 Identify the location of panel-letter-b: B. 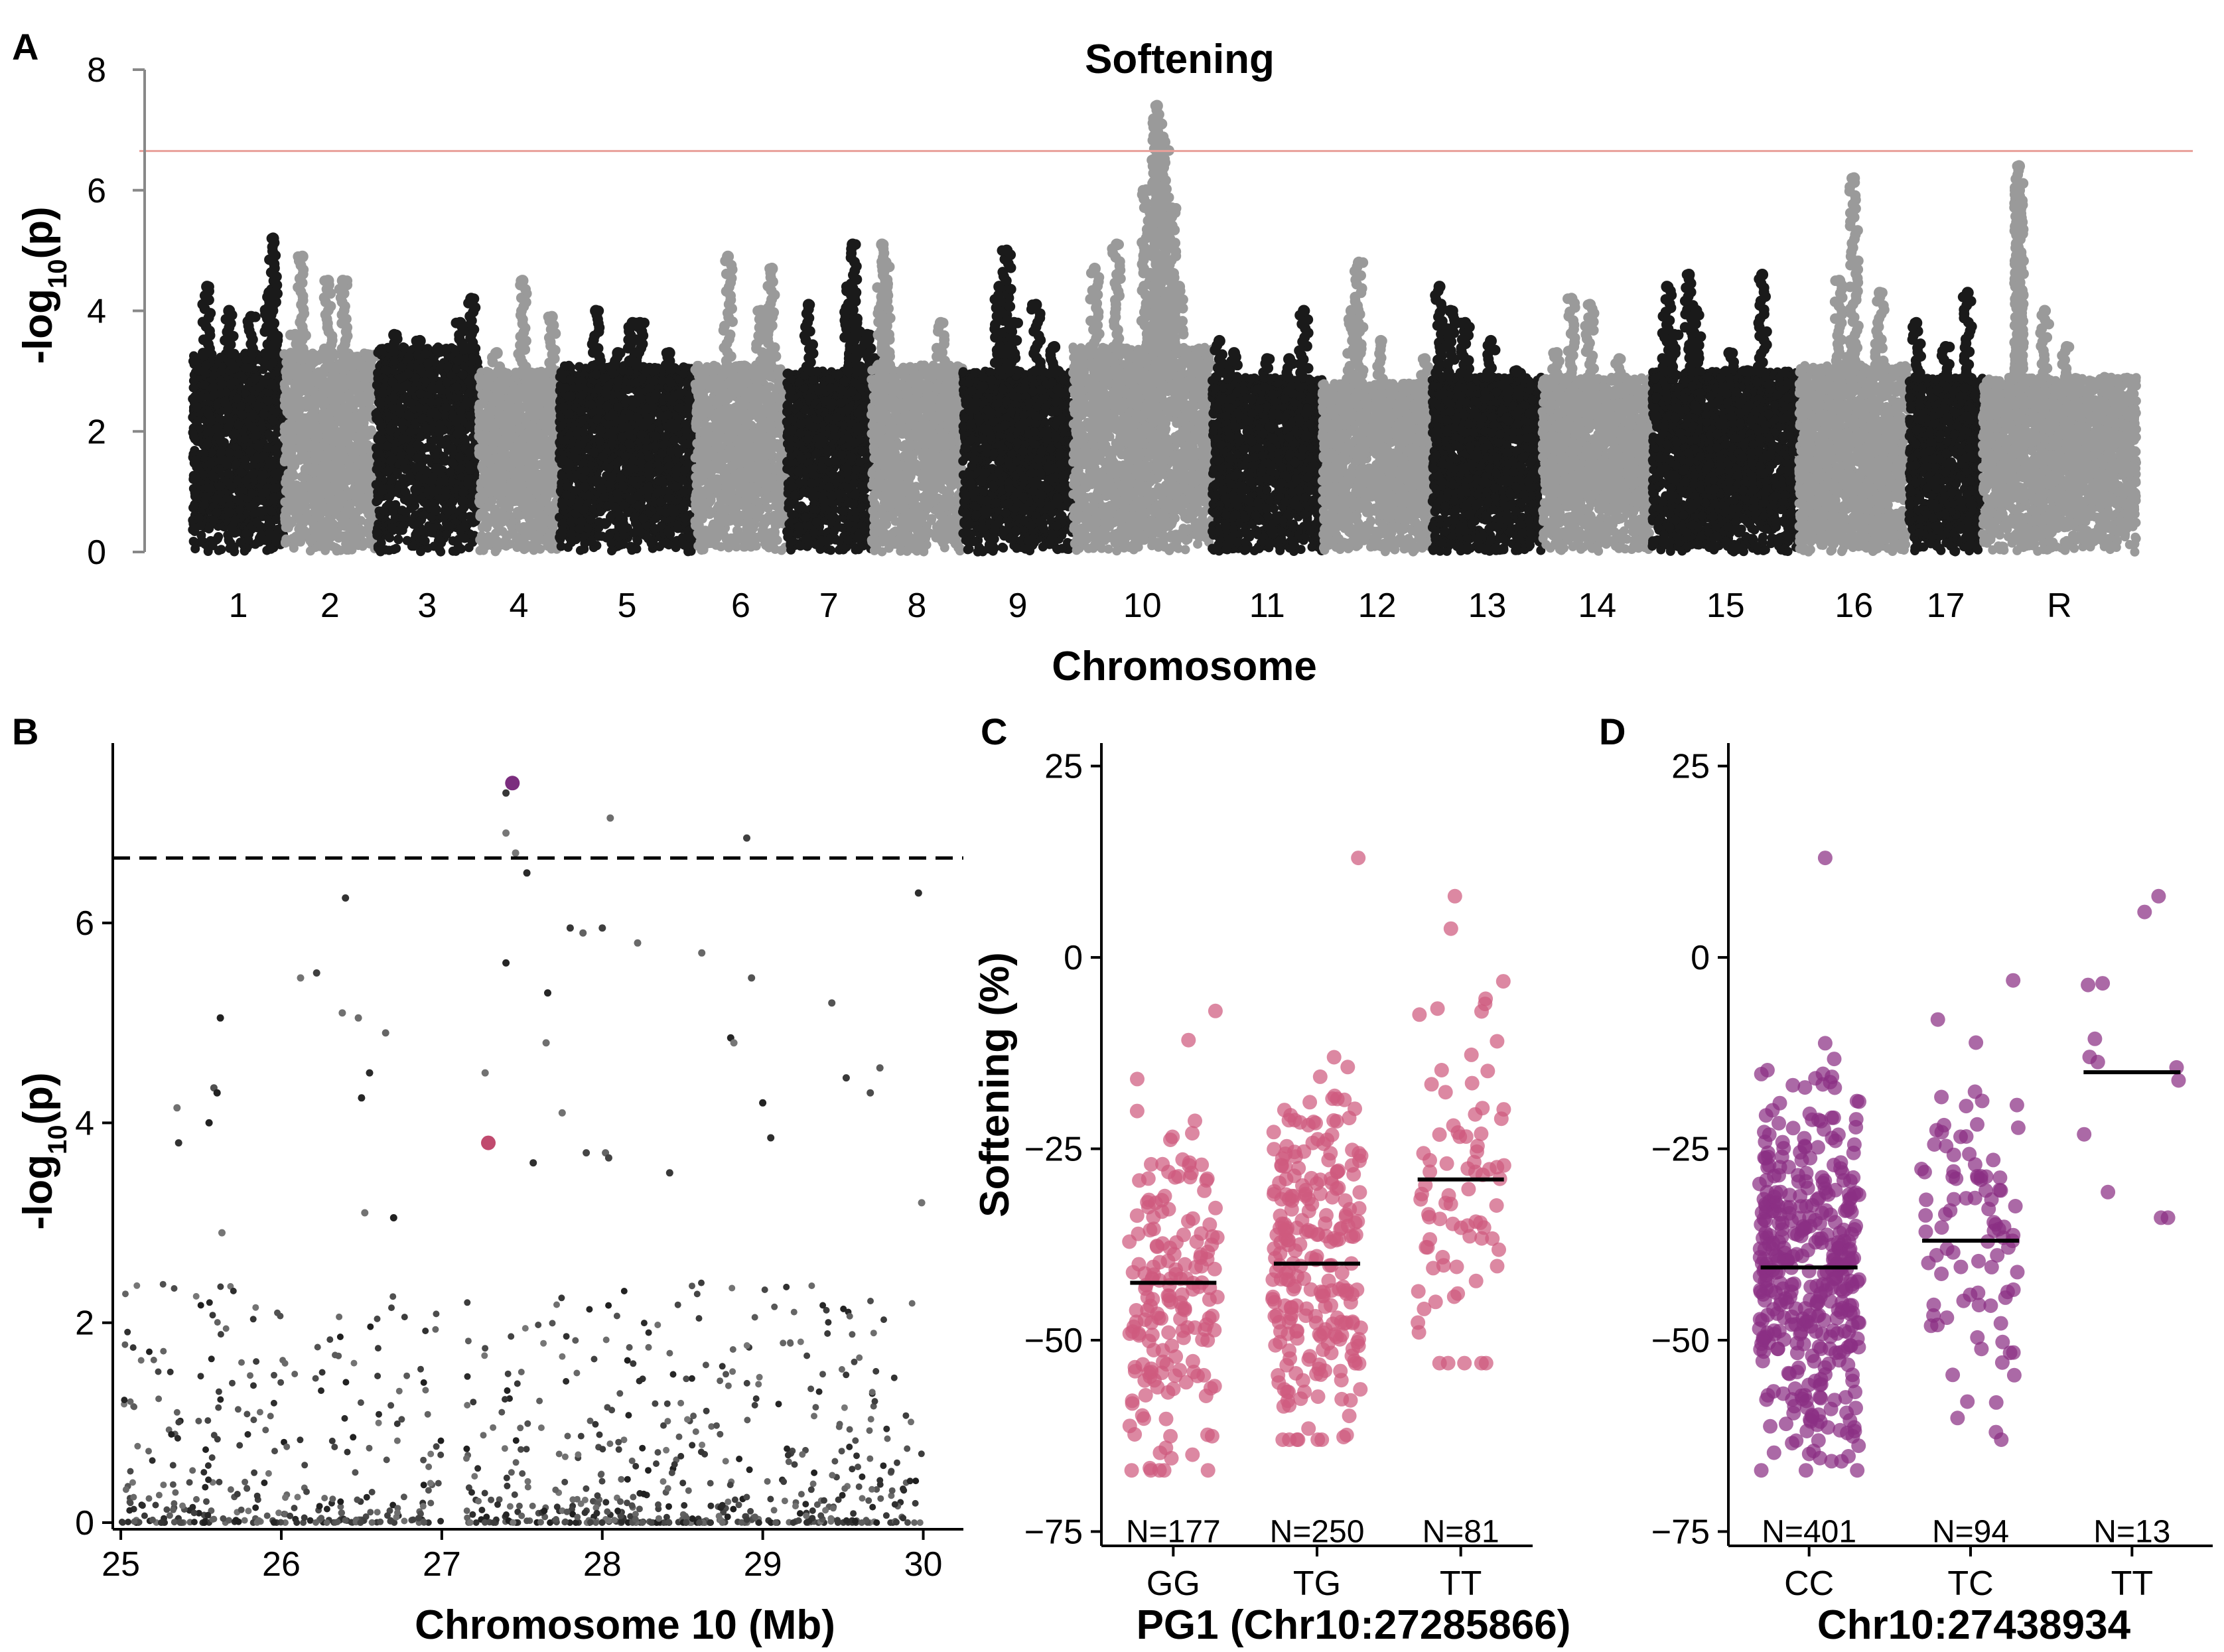
(25, 732).